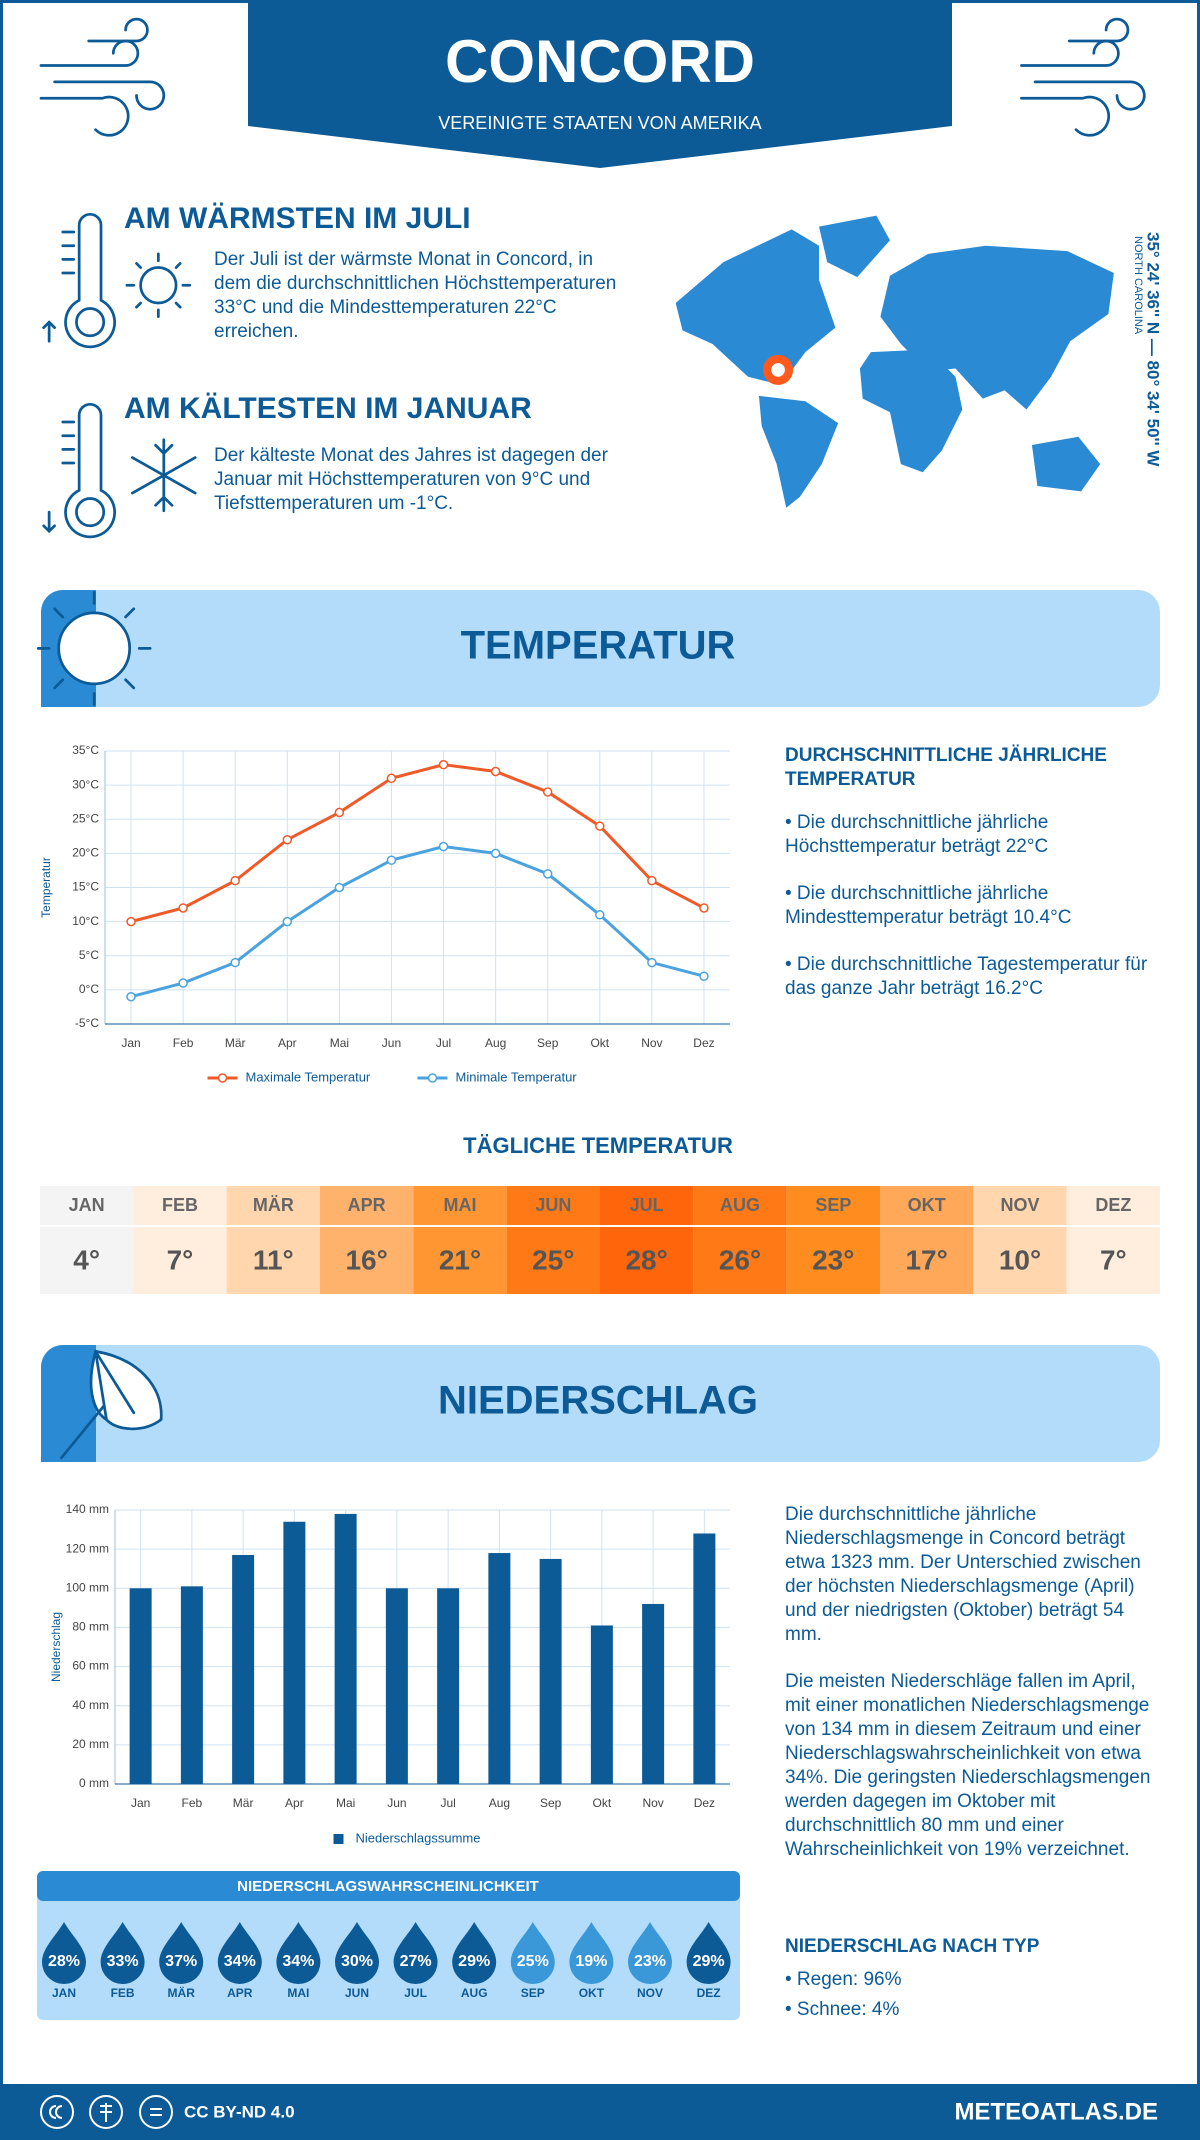 The image size is (1200, 2140). What do you see at coordinates (68, 1403) in the screenshot?
I see `banner-accent` at bounding box center [68, 1403].